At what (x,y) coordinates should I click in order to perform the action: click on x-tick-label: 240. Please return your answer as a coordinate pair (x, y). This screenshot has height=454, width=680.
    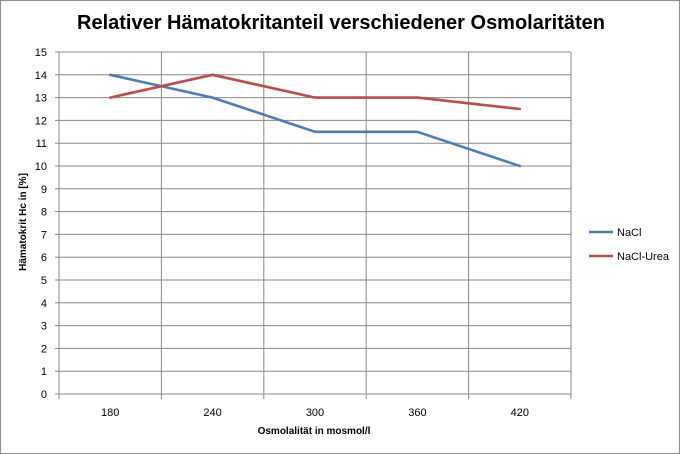
    Looking at the image, I should click on (212, 413).